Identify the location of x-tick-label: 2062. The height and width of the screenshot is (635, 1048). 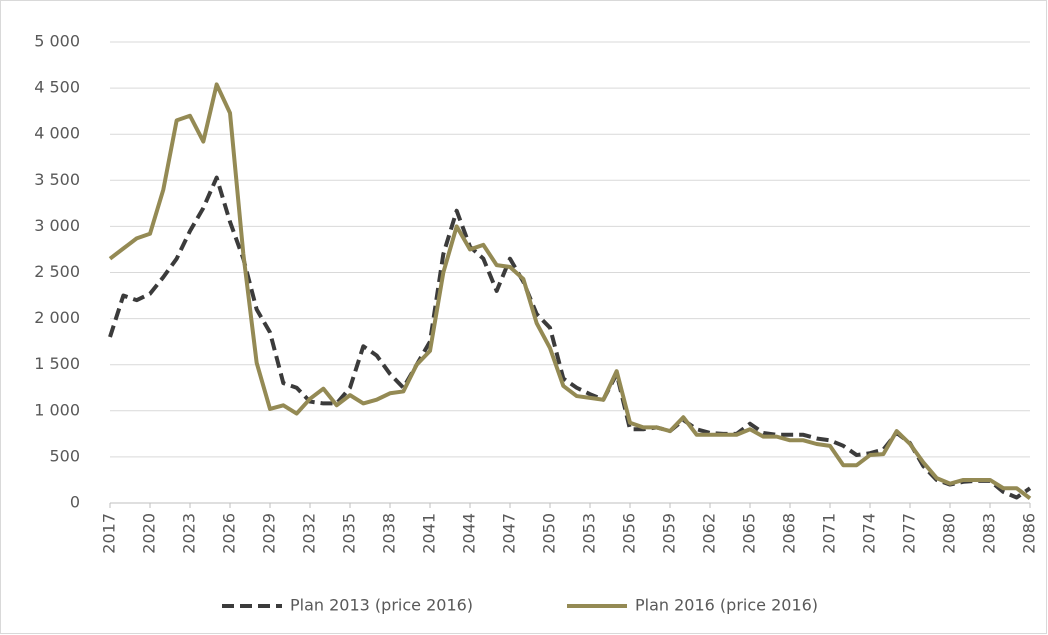
(709, 533).